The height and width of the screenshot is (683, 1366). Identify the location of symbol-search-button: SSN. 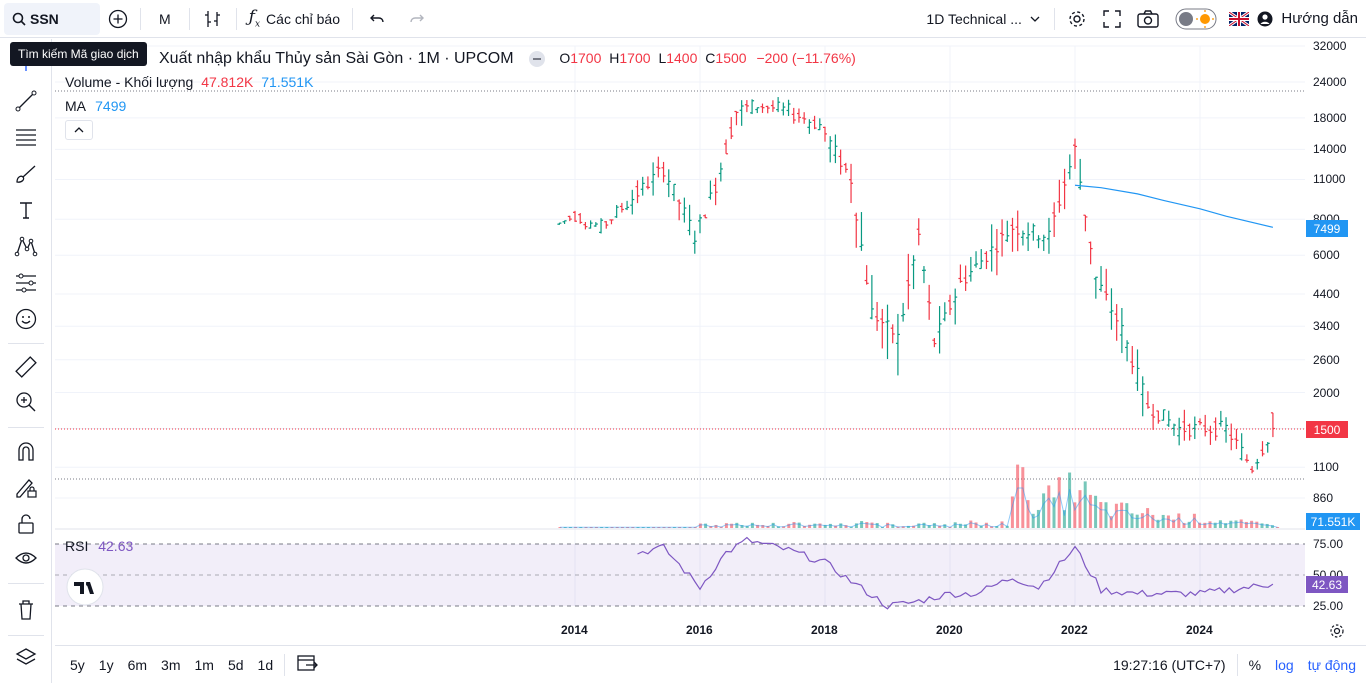
(52, 18).